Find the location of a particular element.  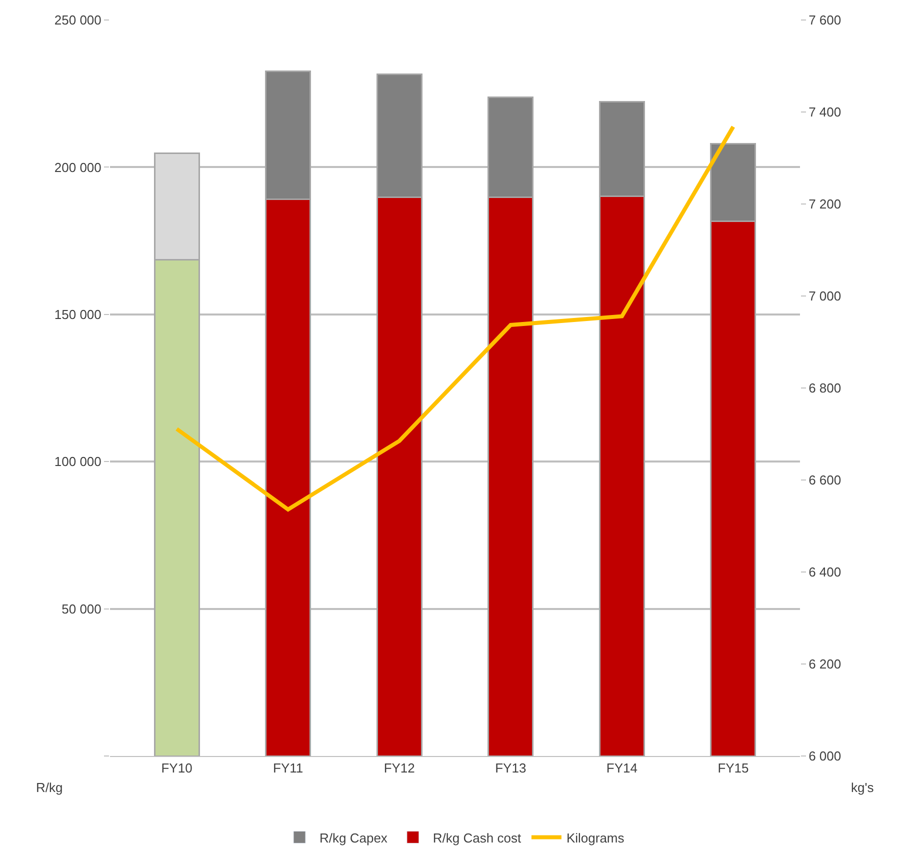

y2-tick-label: 7 400 is located at coordinates (825, 112).